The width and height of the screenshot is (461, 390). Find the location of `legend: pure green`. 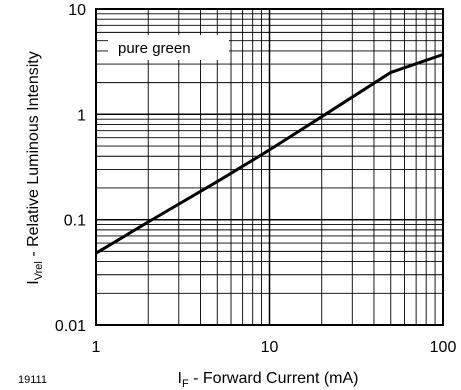

legend: pure green is located at coordinates (168, 47).